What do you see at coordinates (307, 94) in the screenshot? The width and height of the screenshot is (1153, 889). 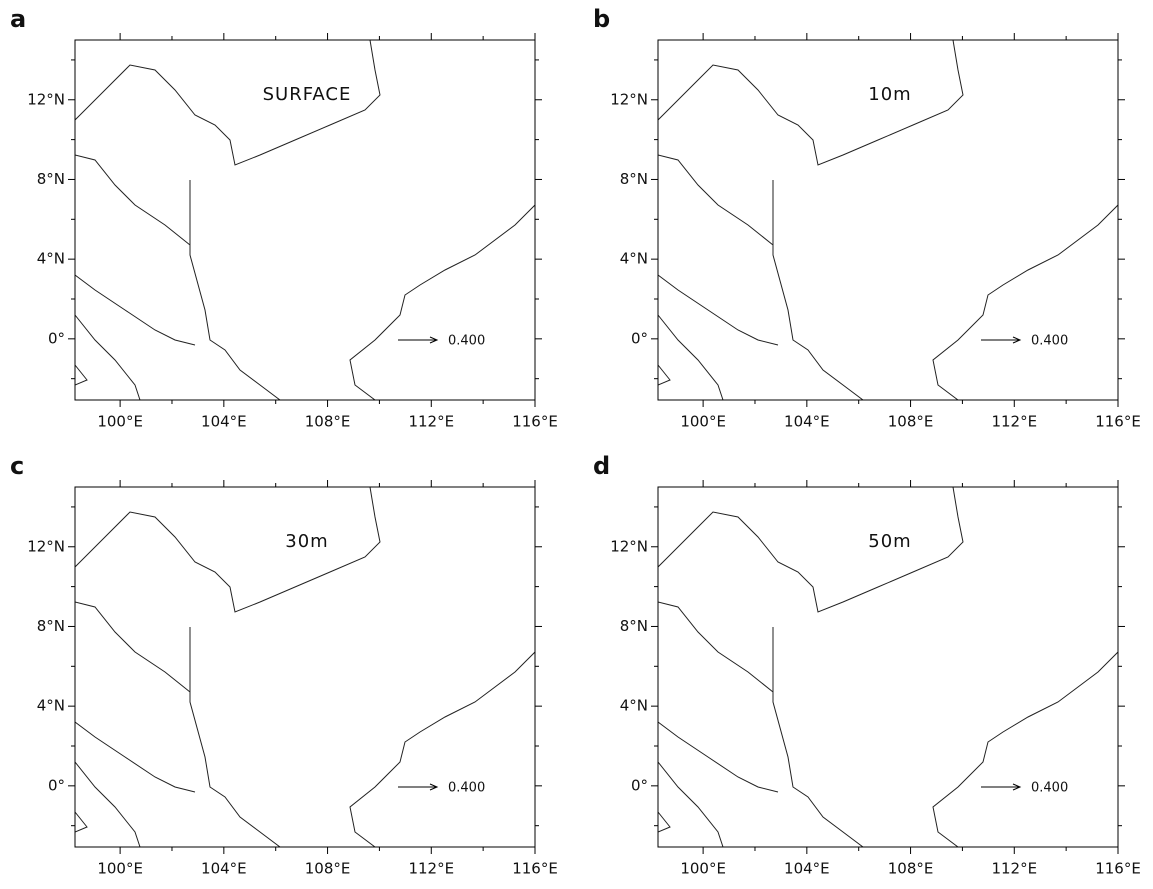 I see `depth-label: SURFACE` at bounding box center [307, 94].